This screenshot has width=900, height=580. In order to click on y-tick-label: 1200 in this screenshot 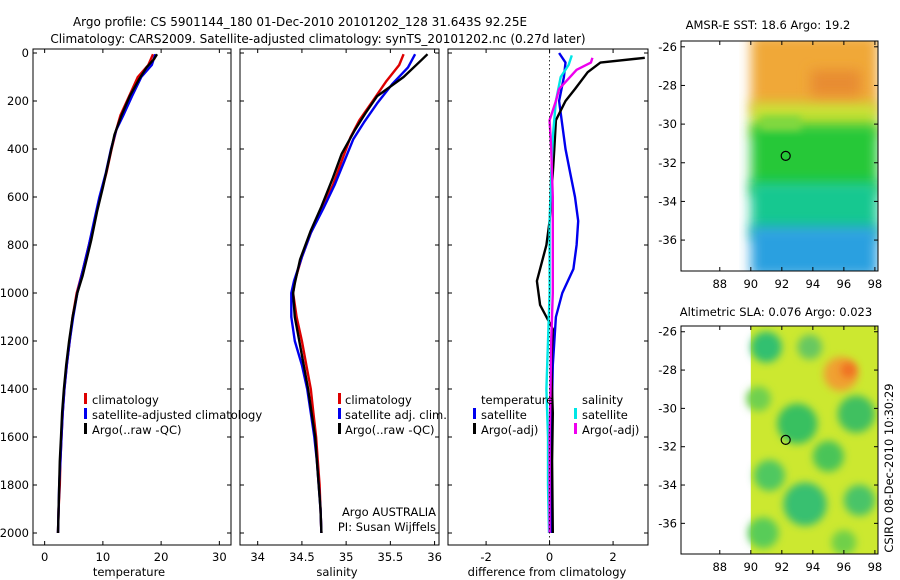, I will do `click(14, 341)`.